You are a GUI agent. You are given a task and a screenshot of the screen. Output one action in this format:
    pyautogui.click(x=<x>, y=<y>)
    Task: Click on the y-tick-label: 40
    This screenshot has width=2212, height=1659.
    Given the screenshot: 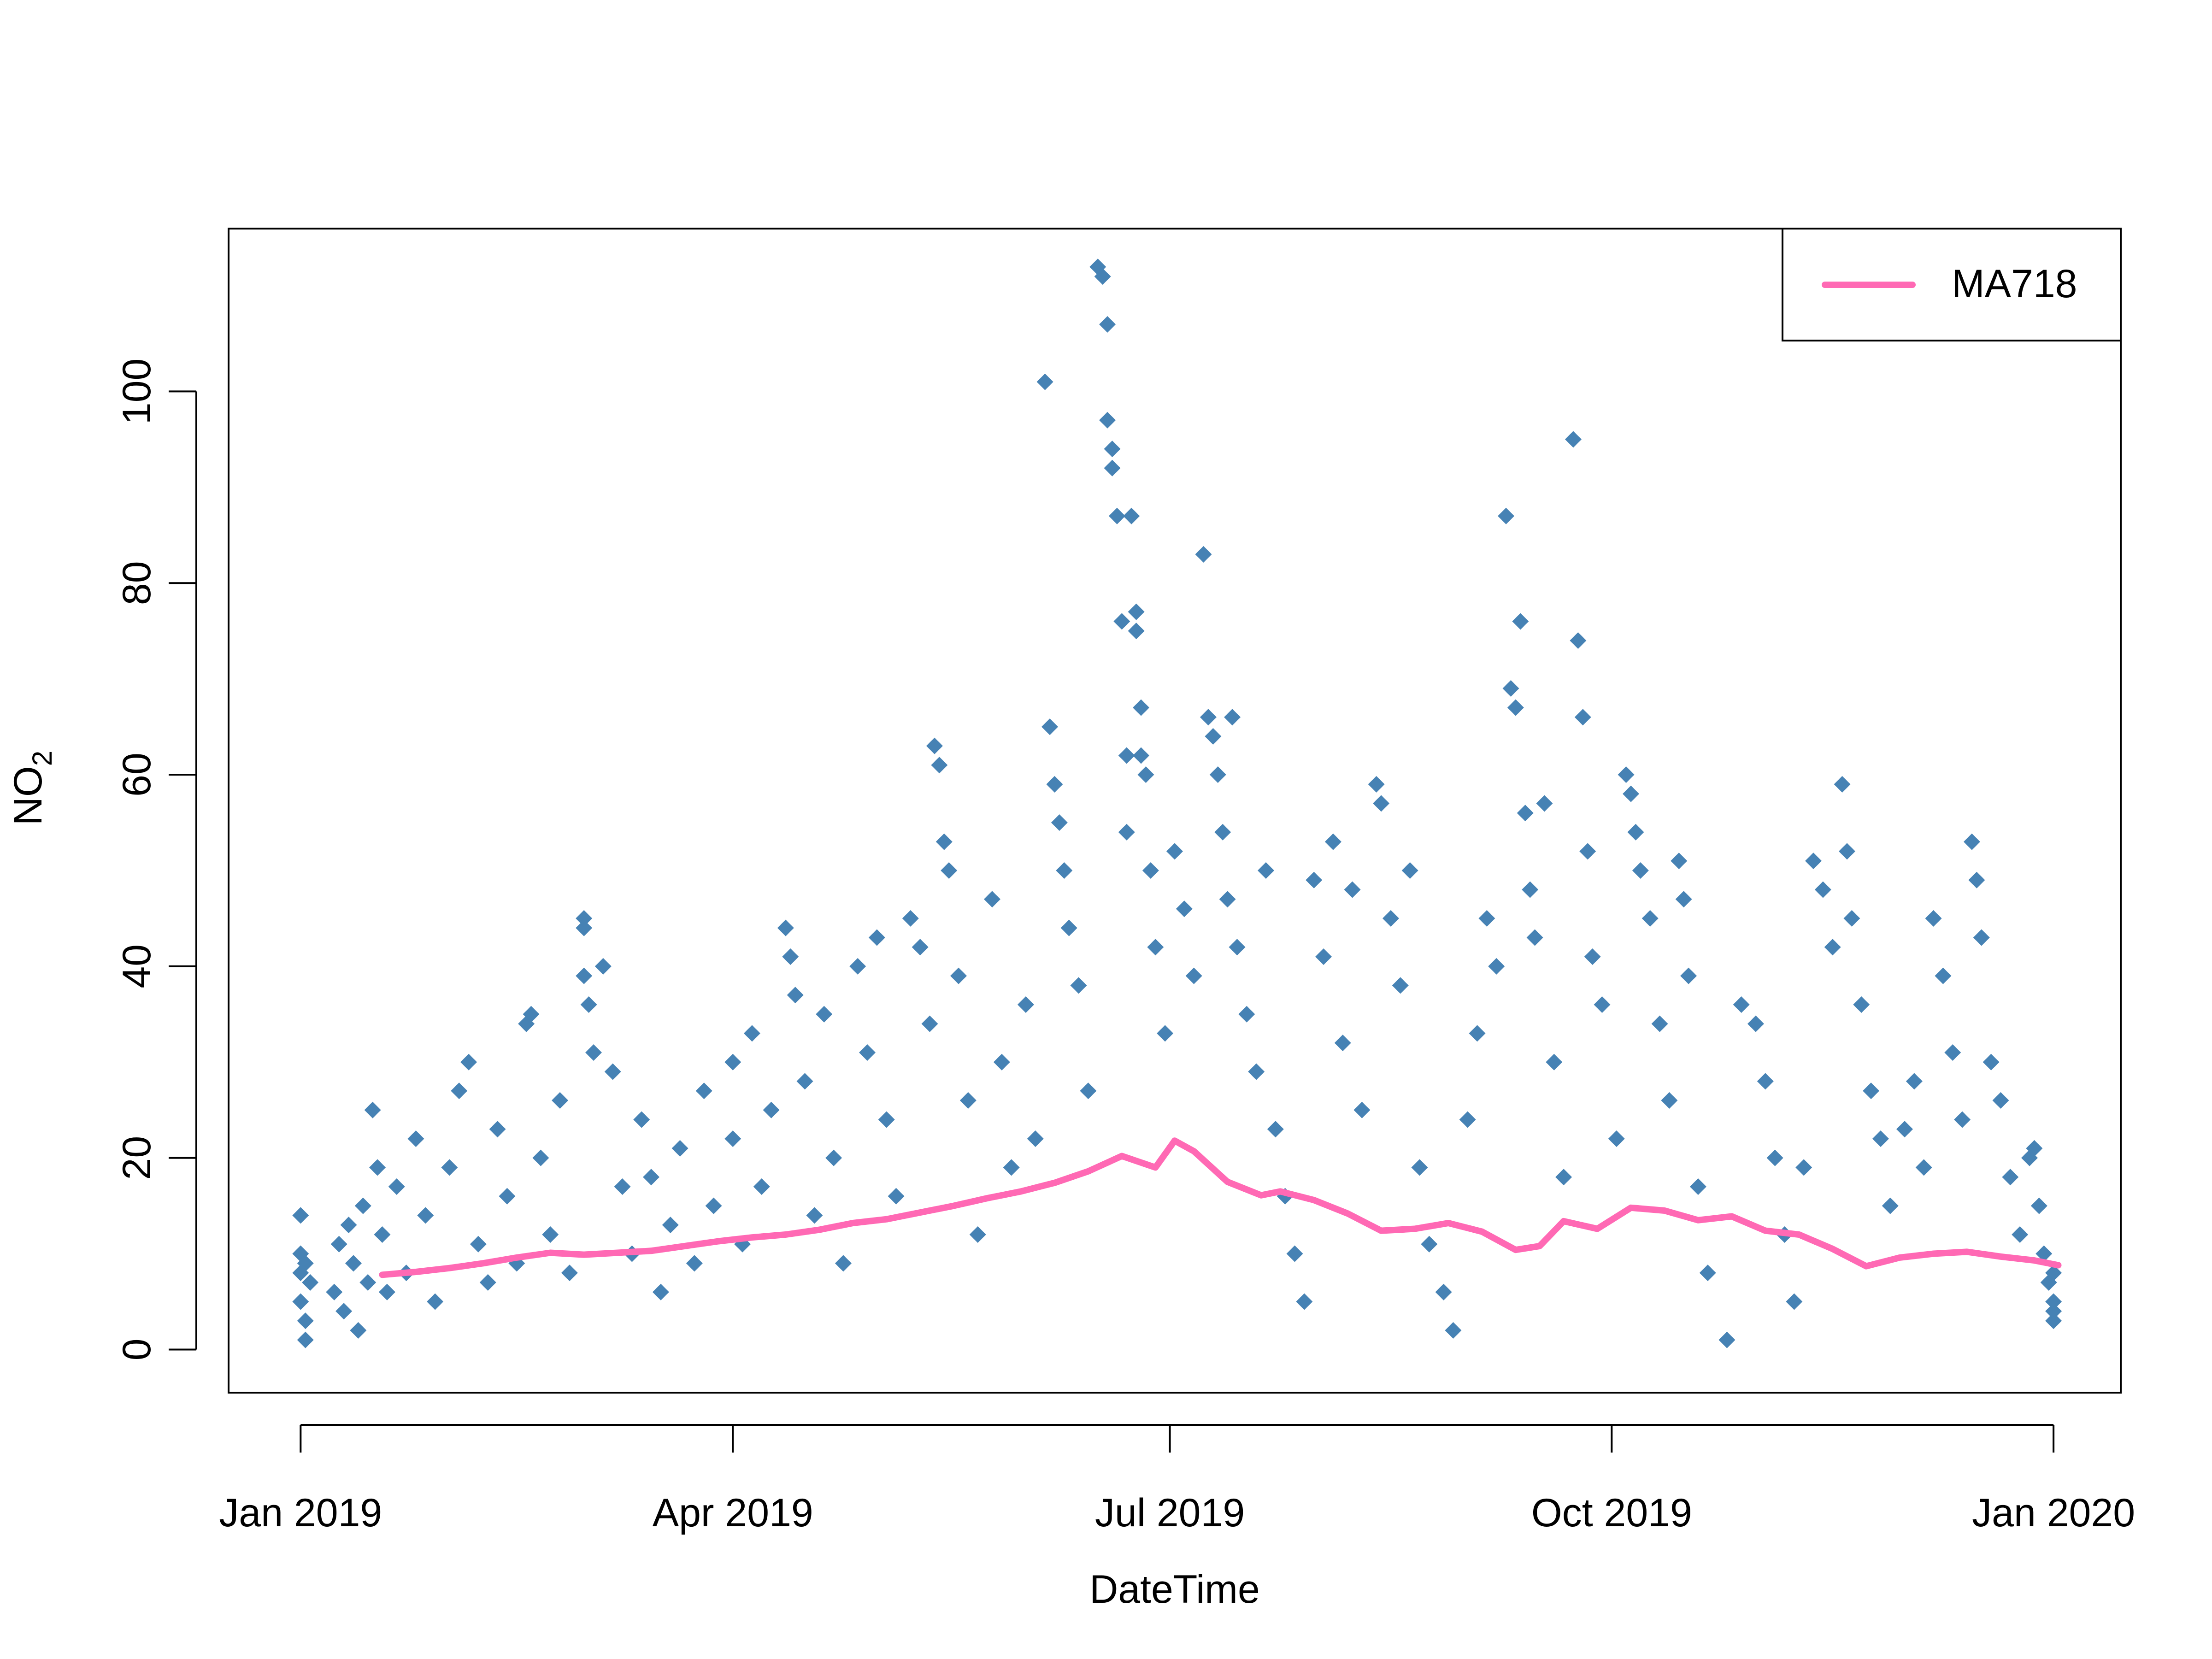 What is the action you would take?
    pyautogui.click(x=137, y=966)
    